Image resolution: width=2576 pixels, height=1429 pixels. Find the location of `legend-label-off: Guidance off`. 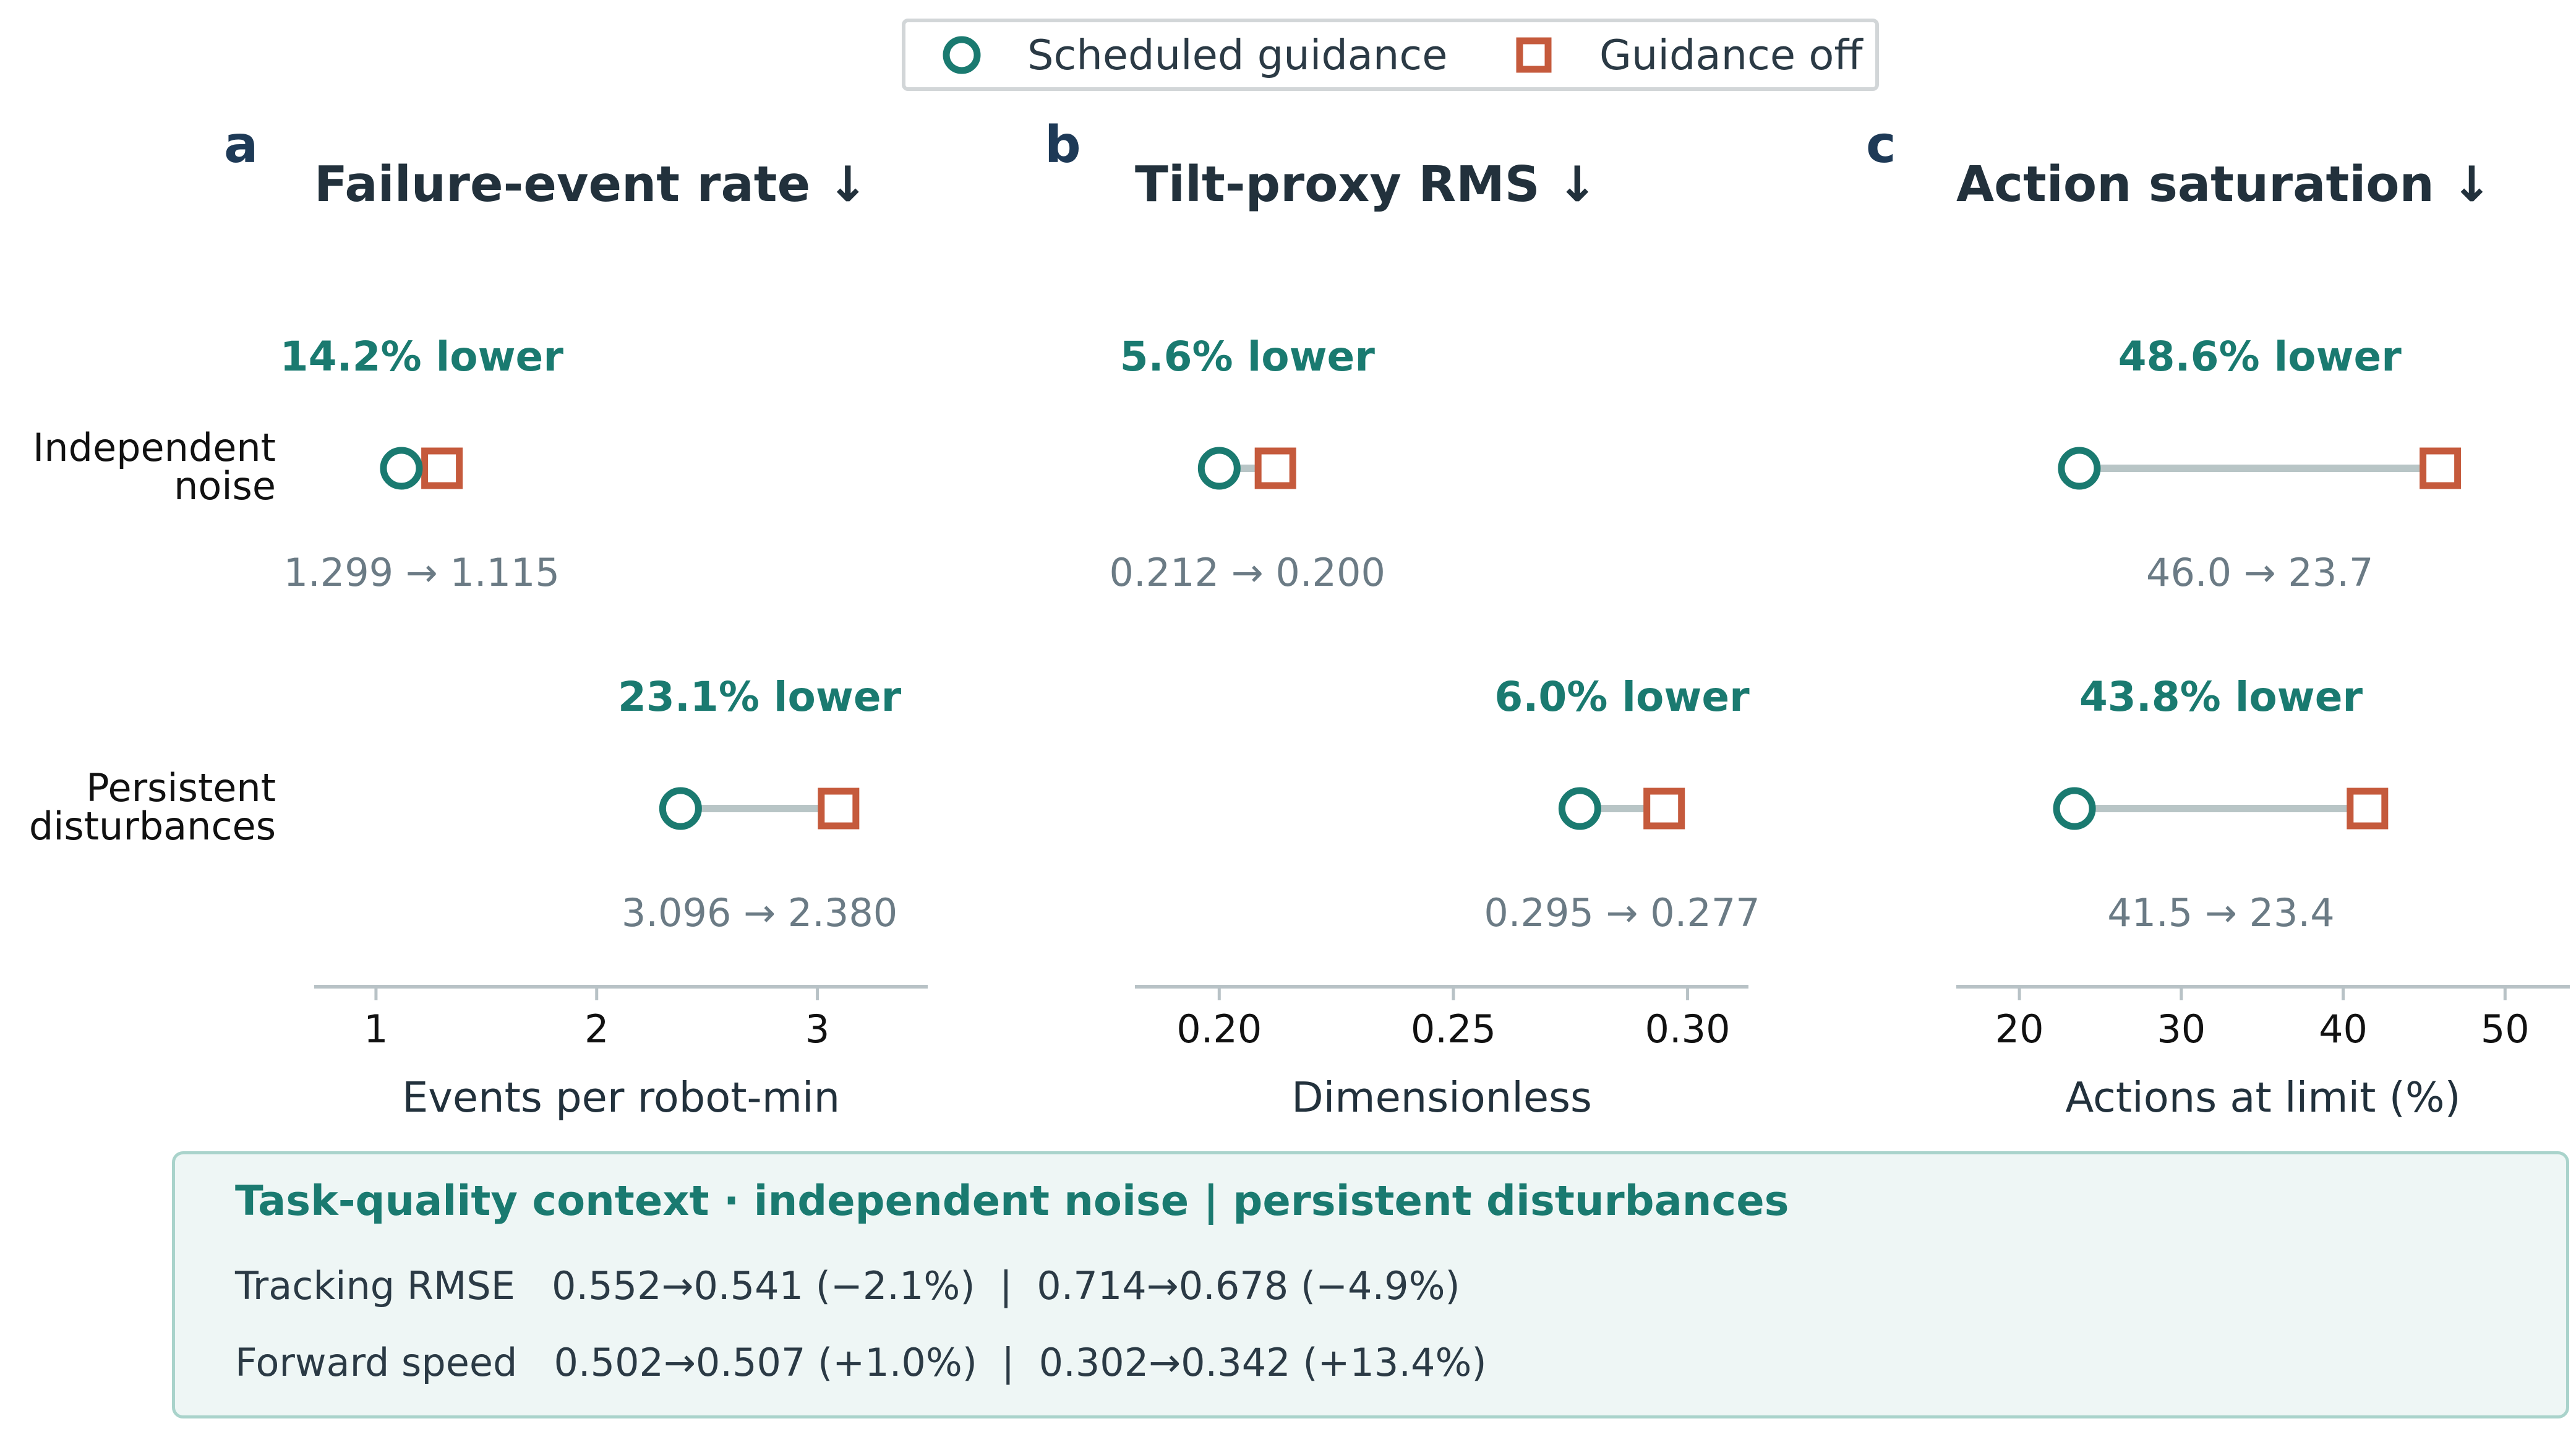

legend-label-off: Guidance off is located at coordinates (1731, 55).